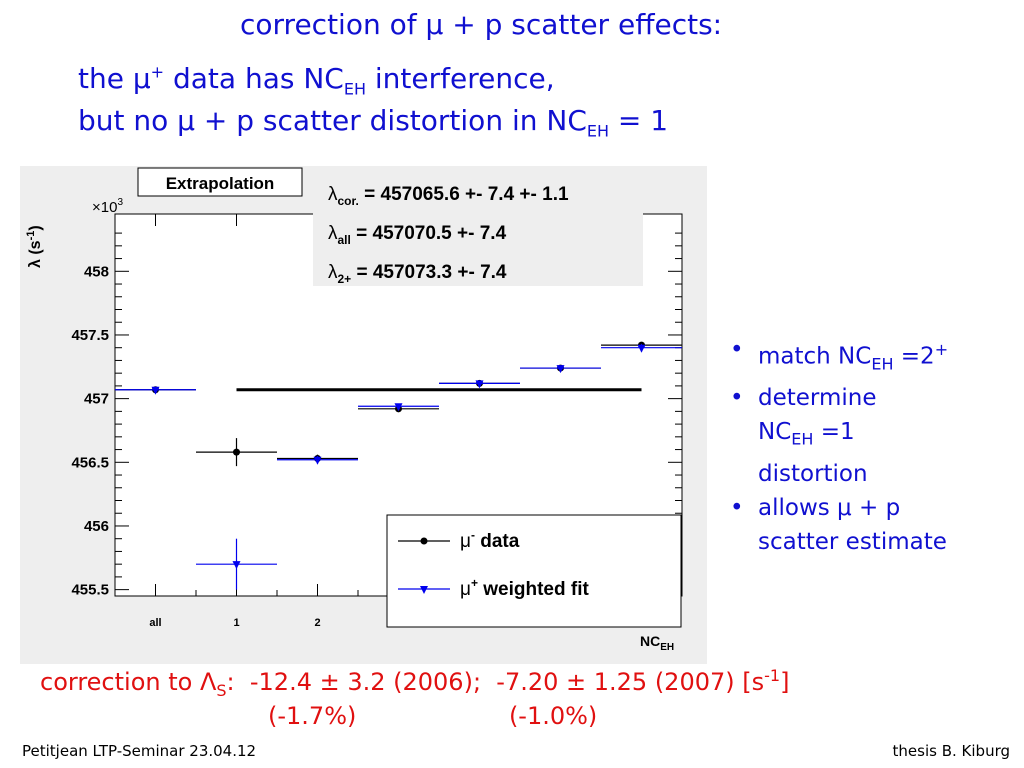 The image size is (1024, 768). Describe the element at coordinates (236, 623) in the screenshot. I see `x-tick-label: 1` at that location.